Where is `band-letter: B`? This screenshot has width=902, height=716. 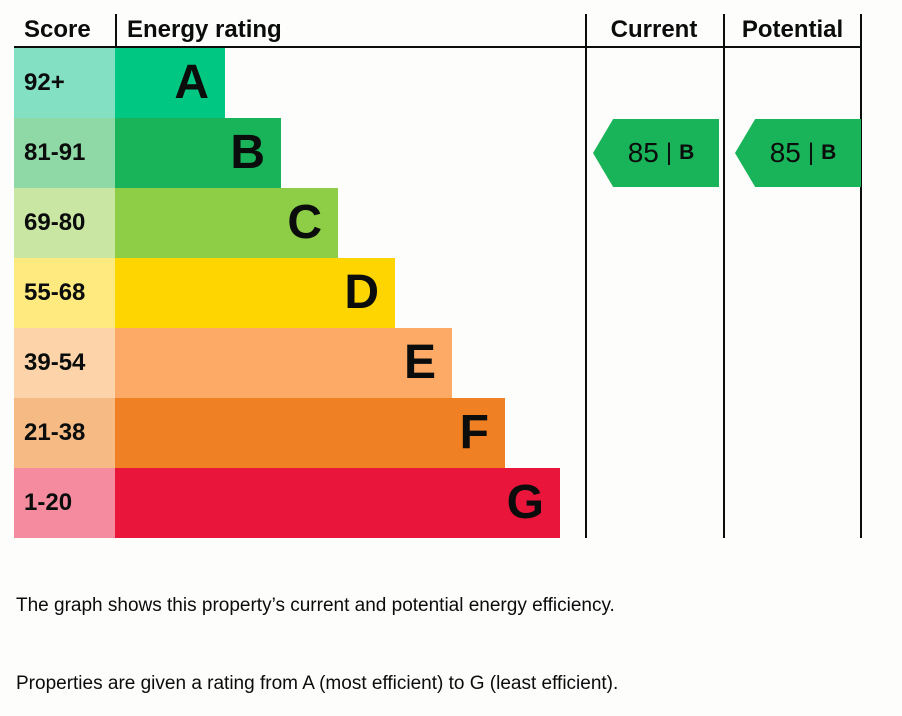 band-letter: B is located at coordinates (247, 152).